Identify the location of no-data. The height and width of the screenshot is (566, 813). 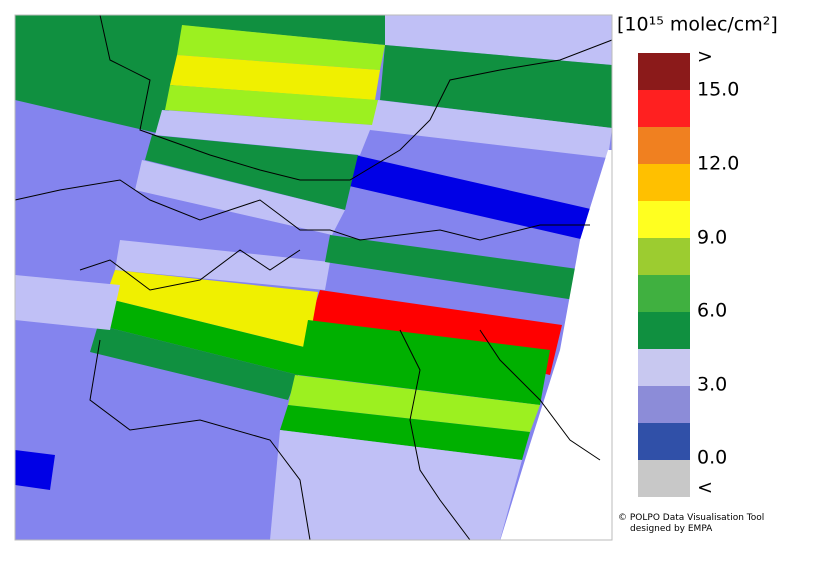
(556, 345).